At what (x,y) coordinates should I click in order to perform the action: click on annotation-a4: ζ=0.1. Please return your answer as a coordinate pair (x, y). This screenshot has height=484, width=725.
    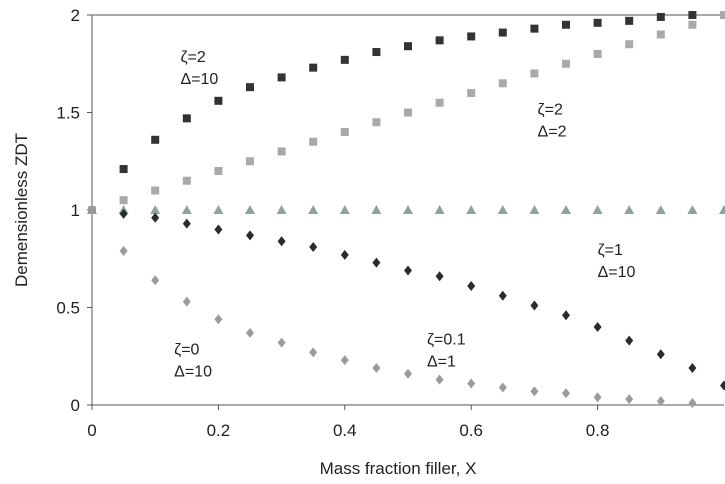
    Looking at the image, I should click on (446, 340).